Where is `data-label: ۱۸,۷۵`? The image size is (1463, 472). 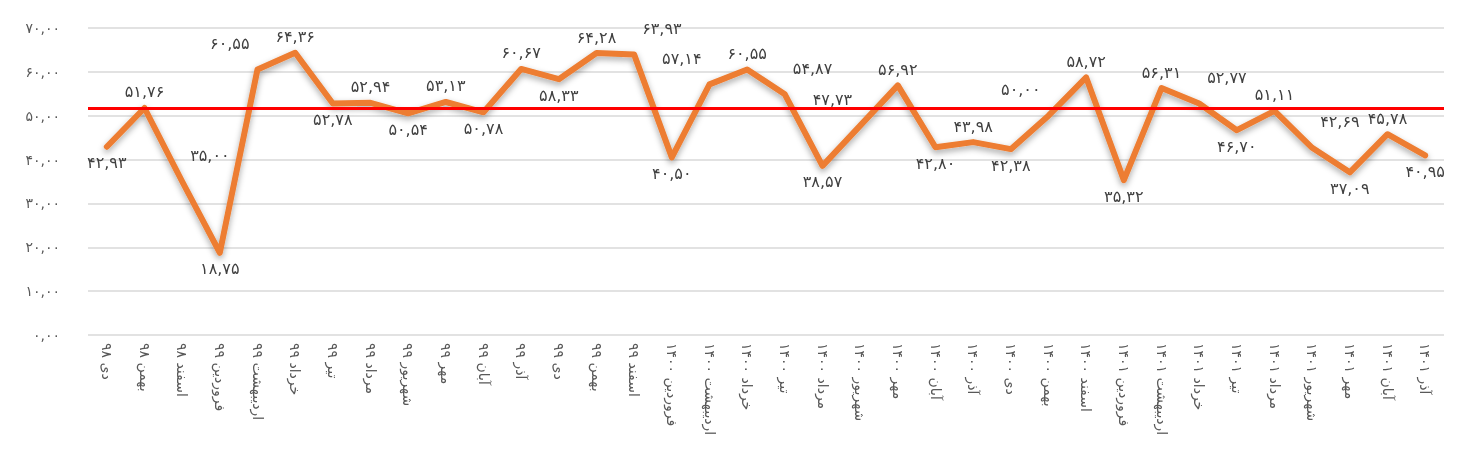 data-label: ۱۸,۷۵ is located at coordinates (220, 269).